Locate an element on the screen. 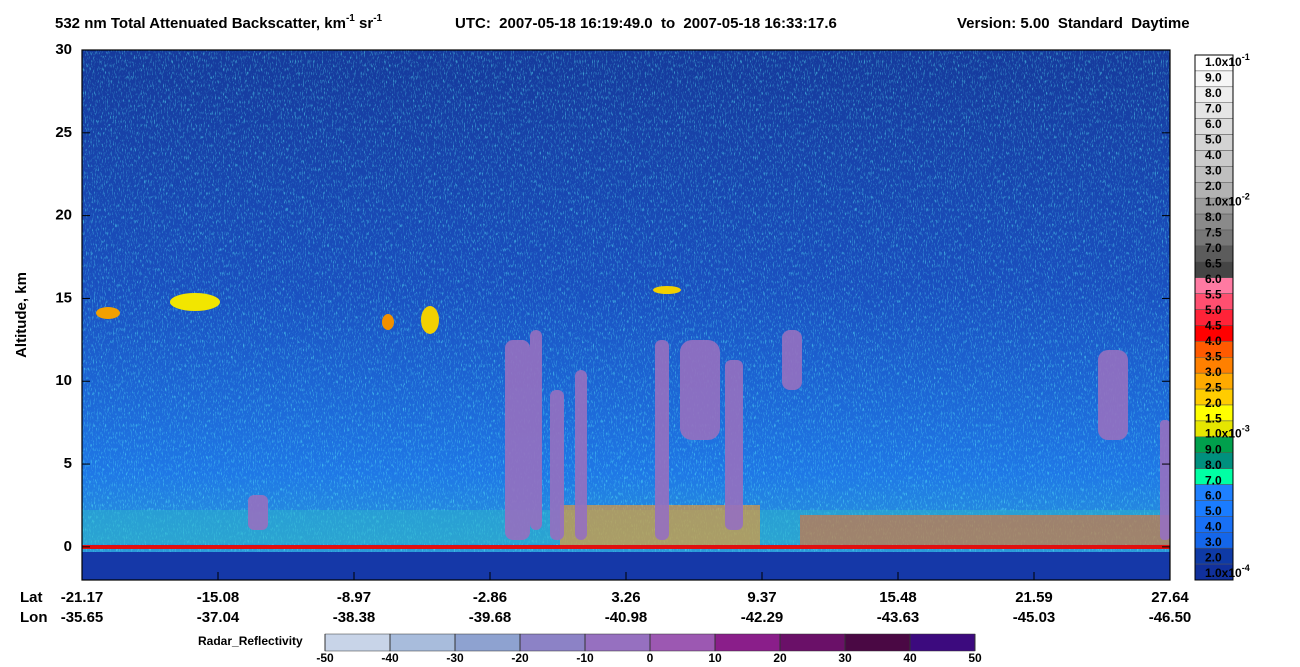 This screenshot has width=1300, height=667. colorbar-frame is located at coordinates (1214, 317).